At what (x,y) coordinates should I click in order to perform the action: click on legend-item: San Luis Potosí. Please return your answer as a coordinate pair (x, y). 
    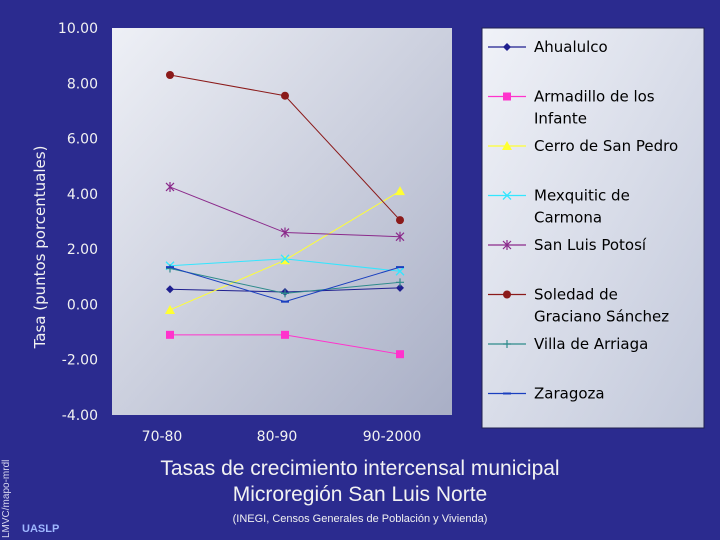
    Looking at the image, I should click on (567, 245).